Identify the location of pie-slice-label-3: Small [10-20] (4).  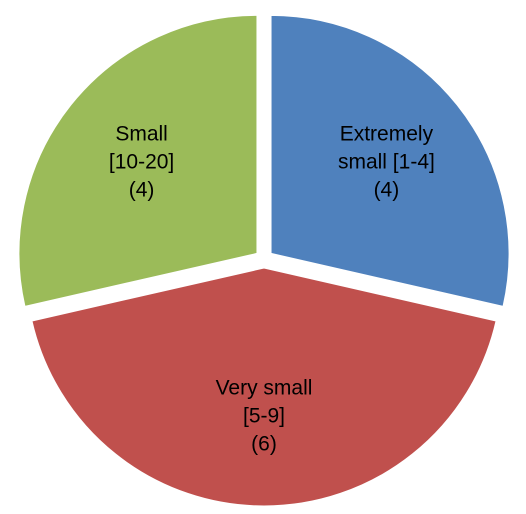
(141, 161).